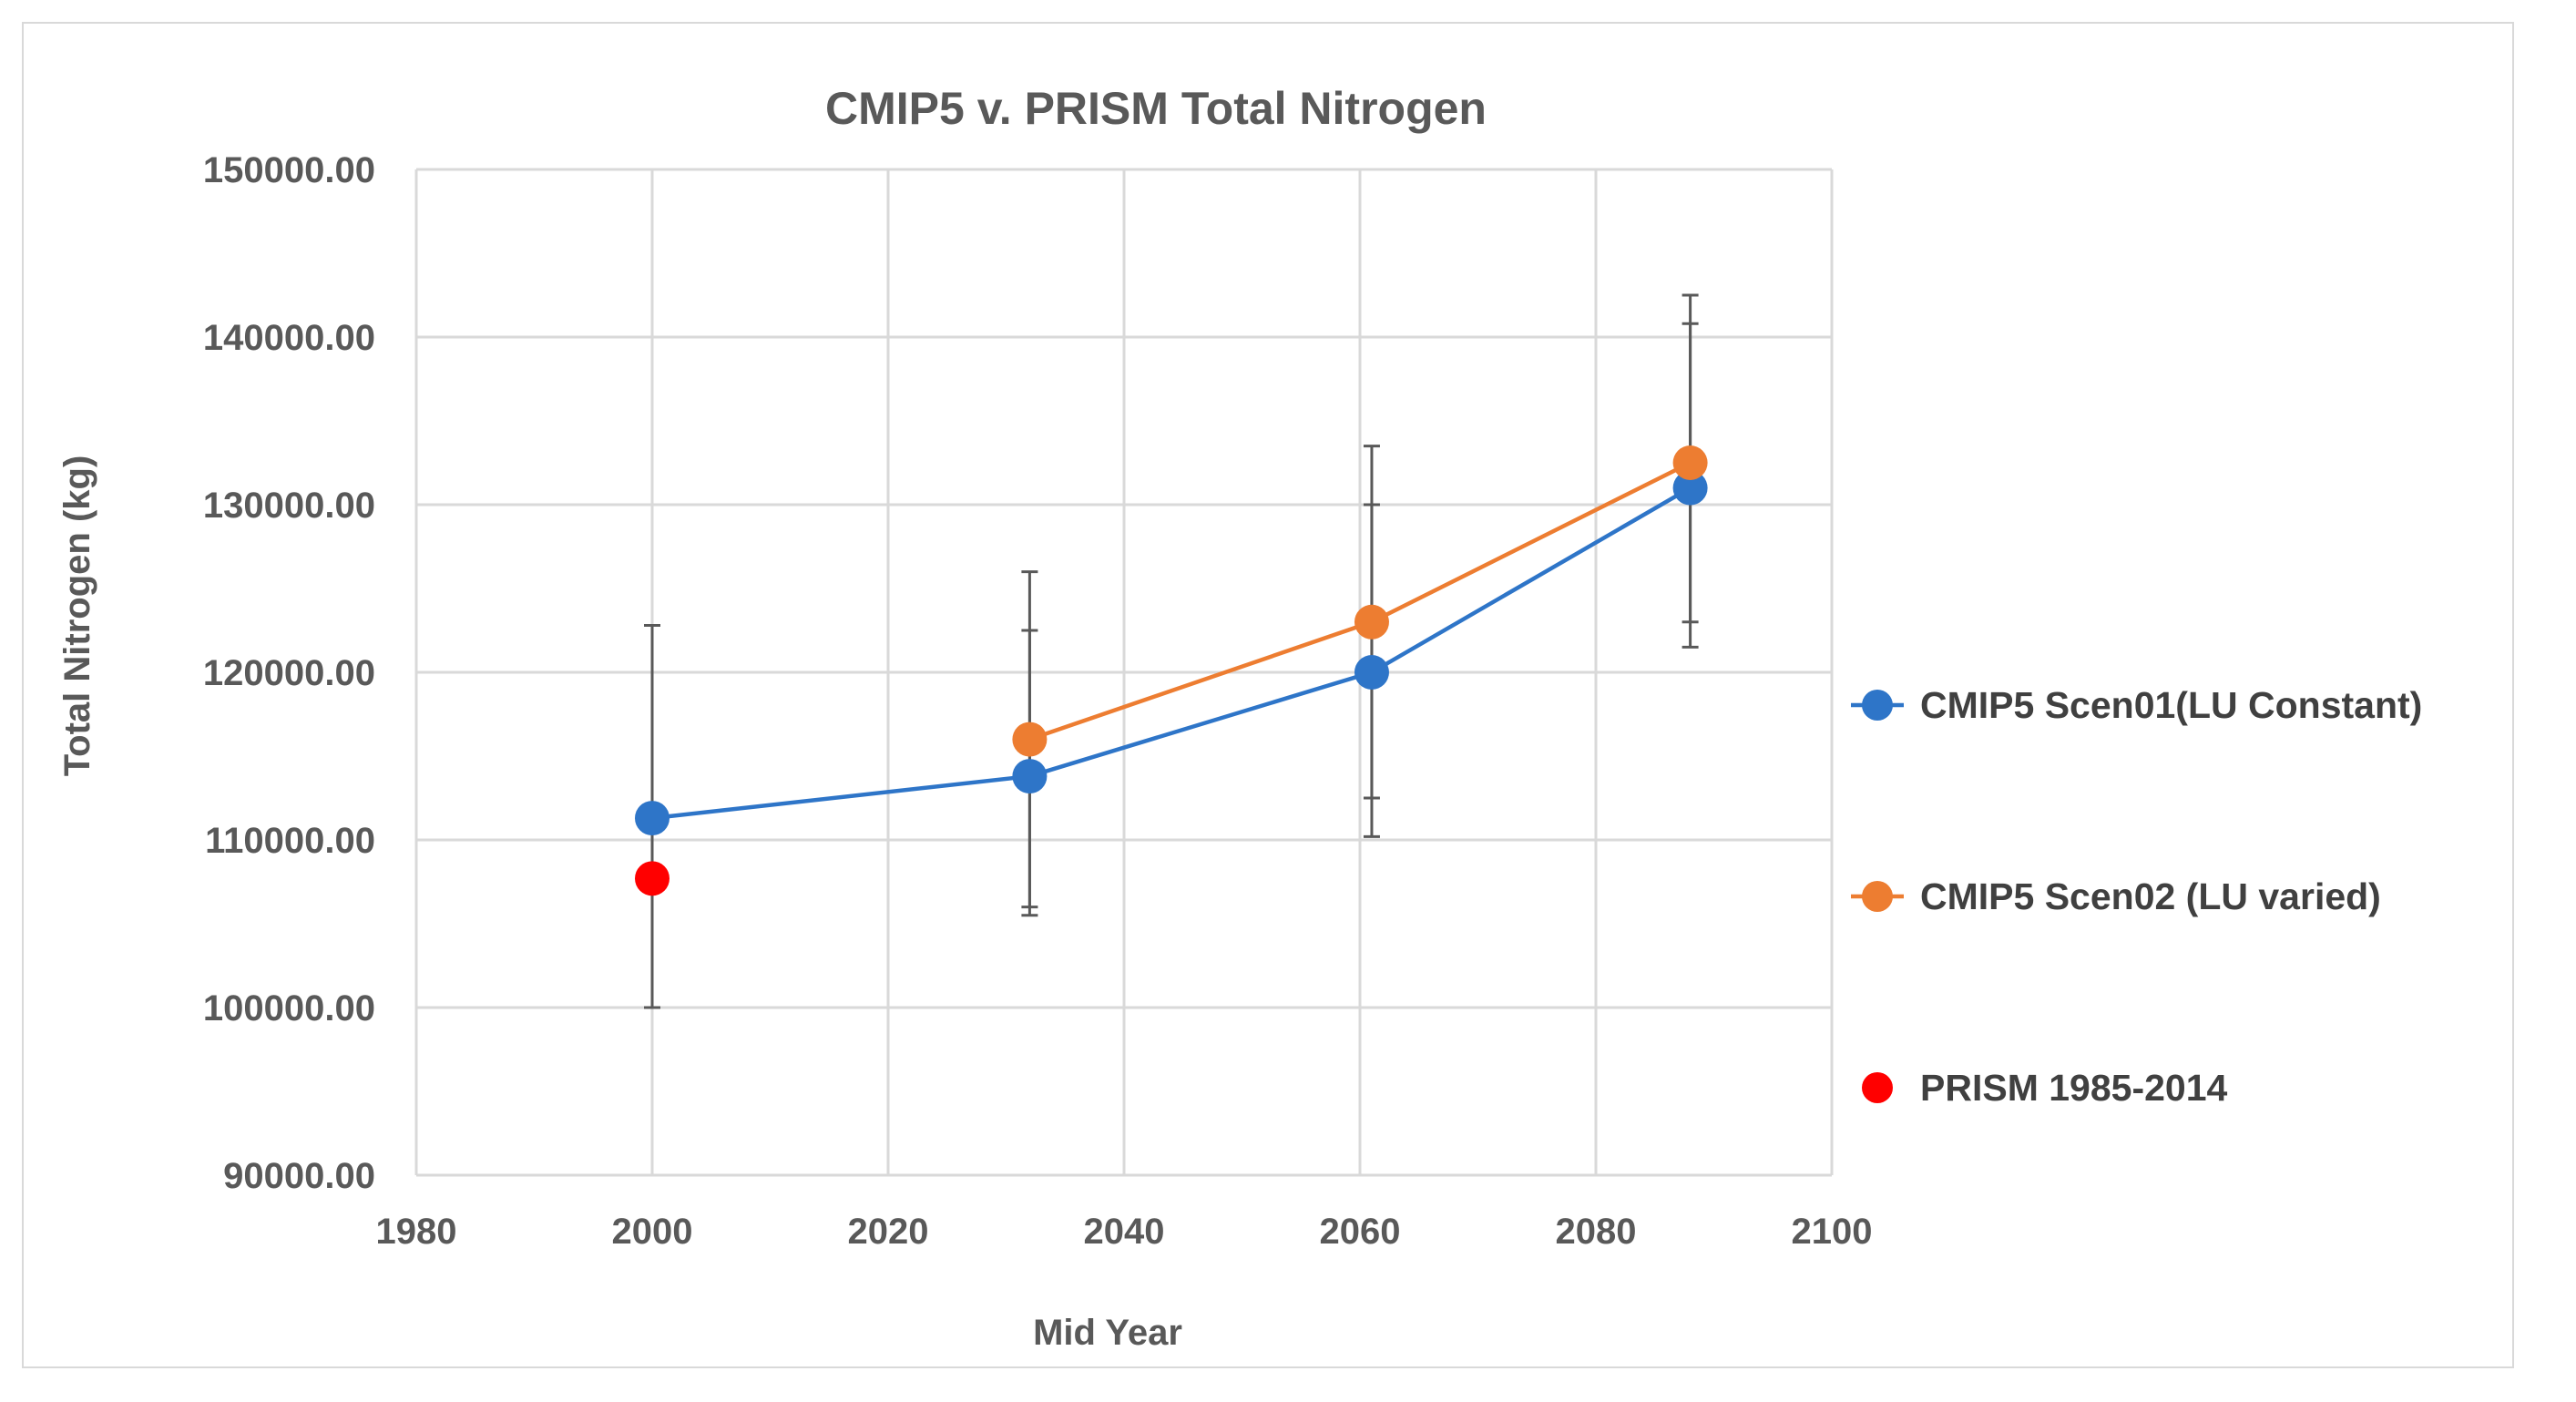  I want to click on y-axis-title: Total Nitrogen (kg), so click(77, 616).